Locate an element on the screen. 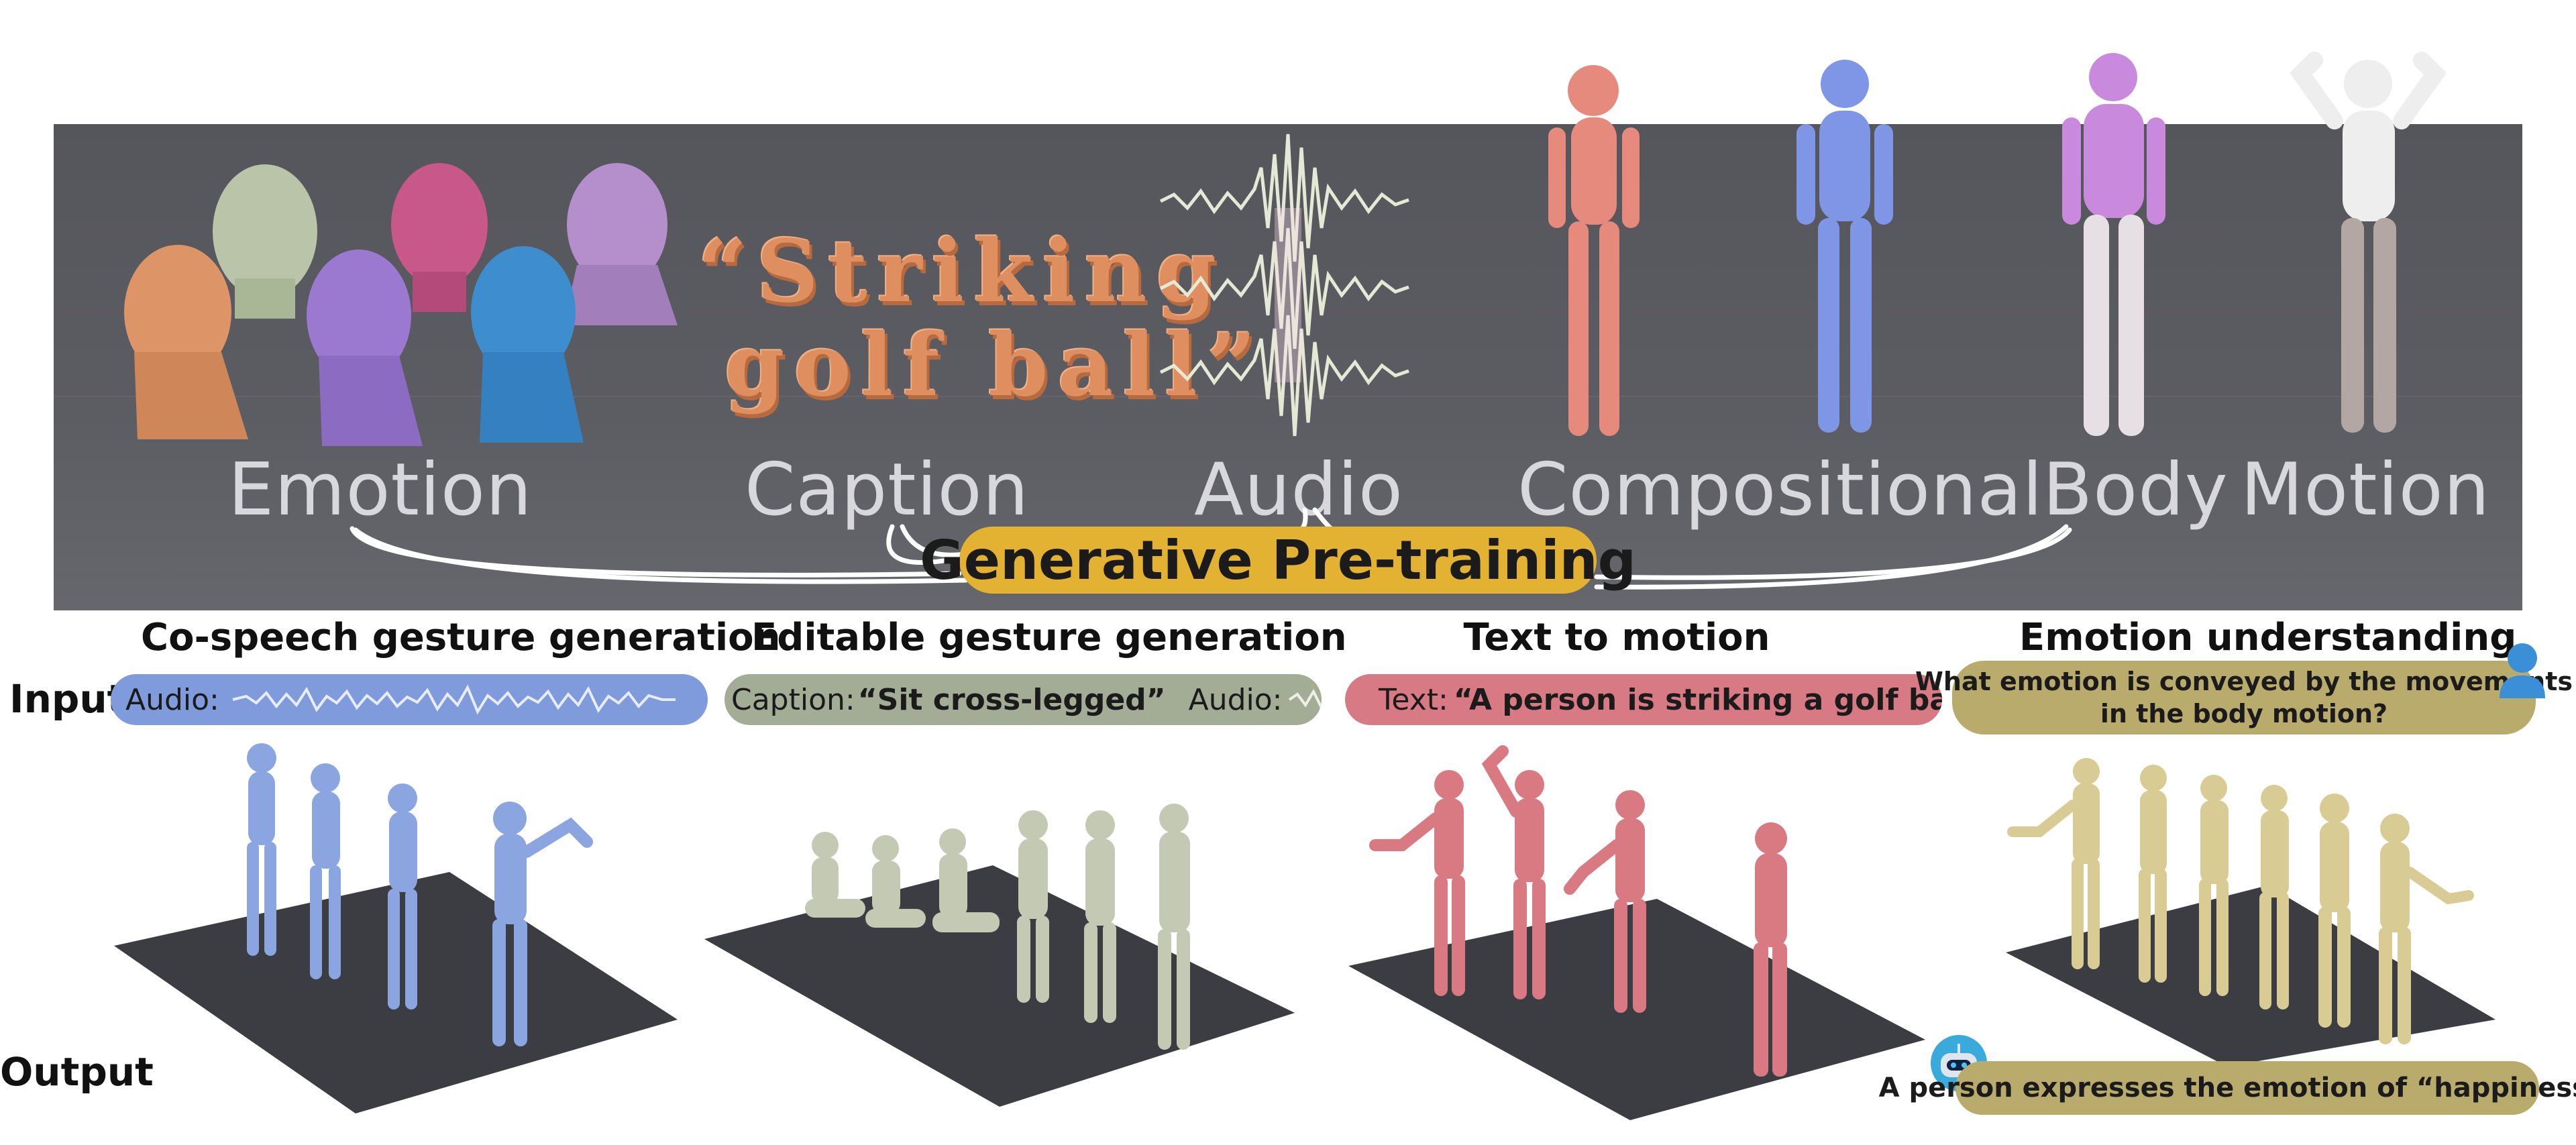 The height and width of the screenshot is (1145, 2576). input-audio-prefix-2: Audio: is located at coordinates (1235, 699).